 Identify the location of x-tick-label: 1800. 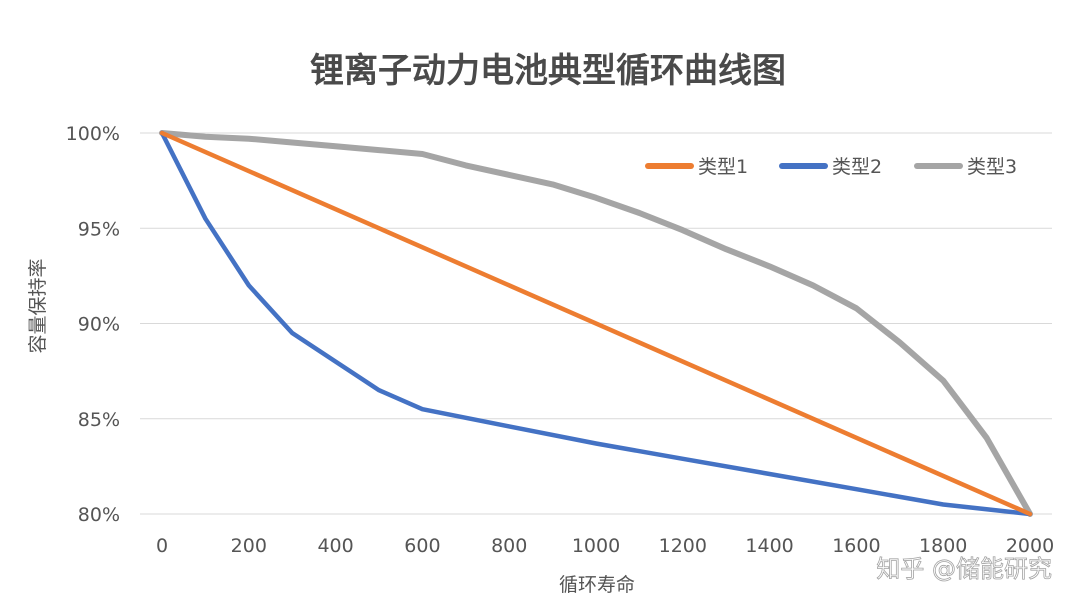
(943, 546).